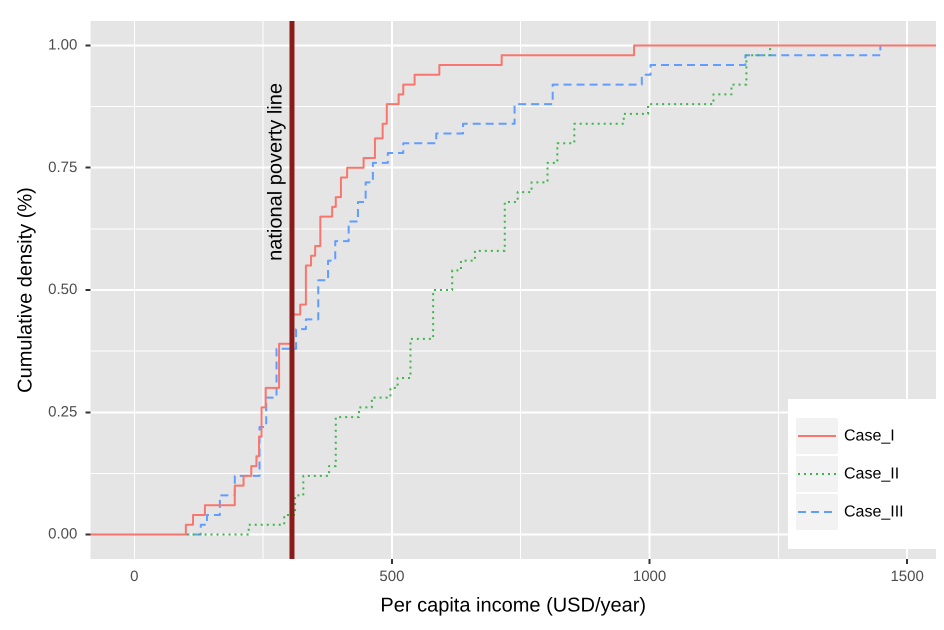 This screenshot has width=944, height=630. What do you see at coordinates (392, 577) in the screenshot?
I see `x-tick-label: 500` at bounding box center [392, 577].